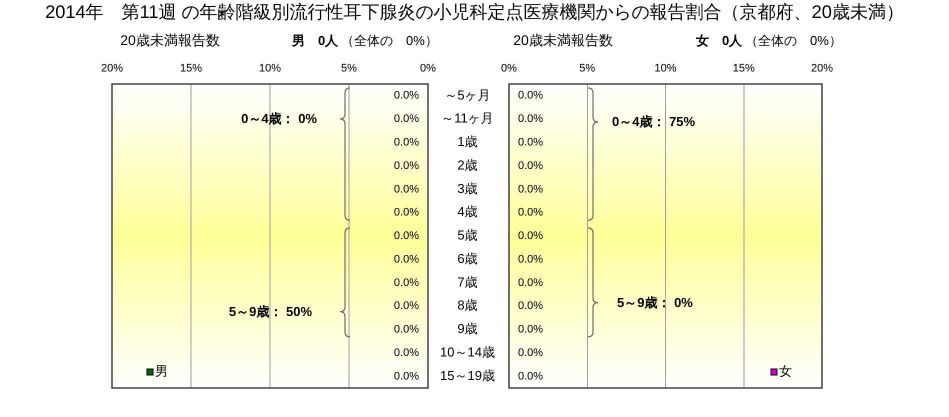 The height and width of the screenshot is (417, 949). I want to click on y-tick-label: 6歳, so click(467, 258).